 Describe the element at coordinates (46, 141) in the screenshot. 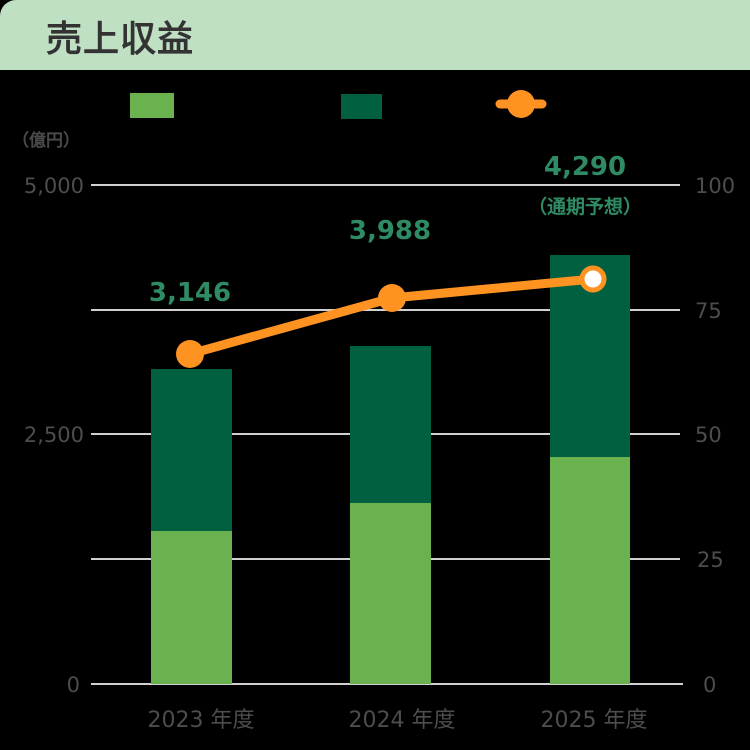

I see `unit-label: （億円）` at that location.